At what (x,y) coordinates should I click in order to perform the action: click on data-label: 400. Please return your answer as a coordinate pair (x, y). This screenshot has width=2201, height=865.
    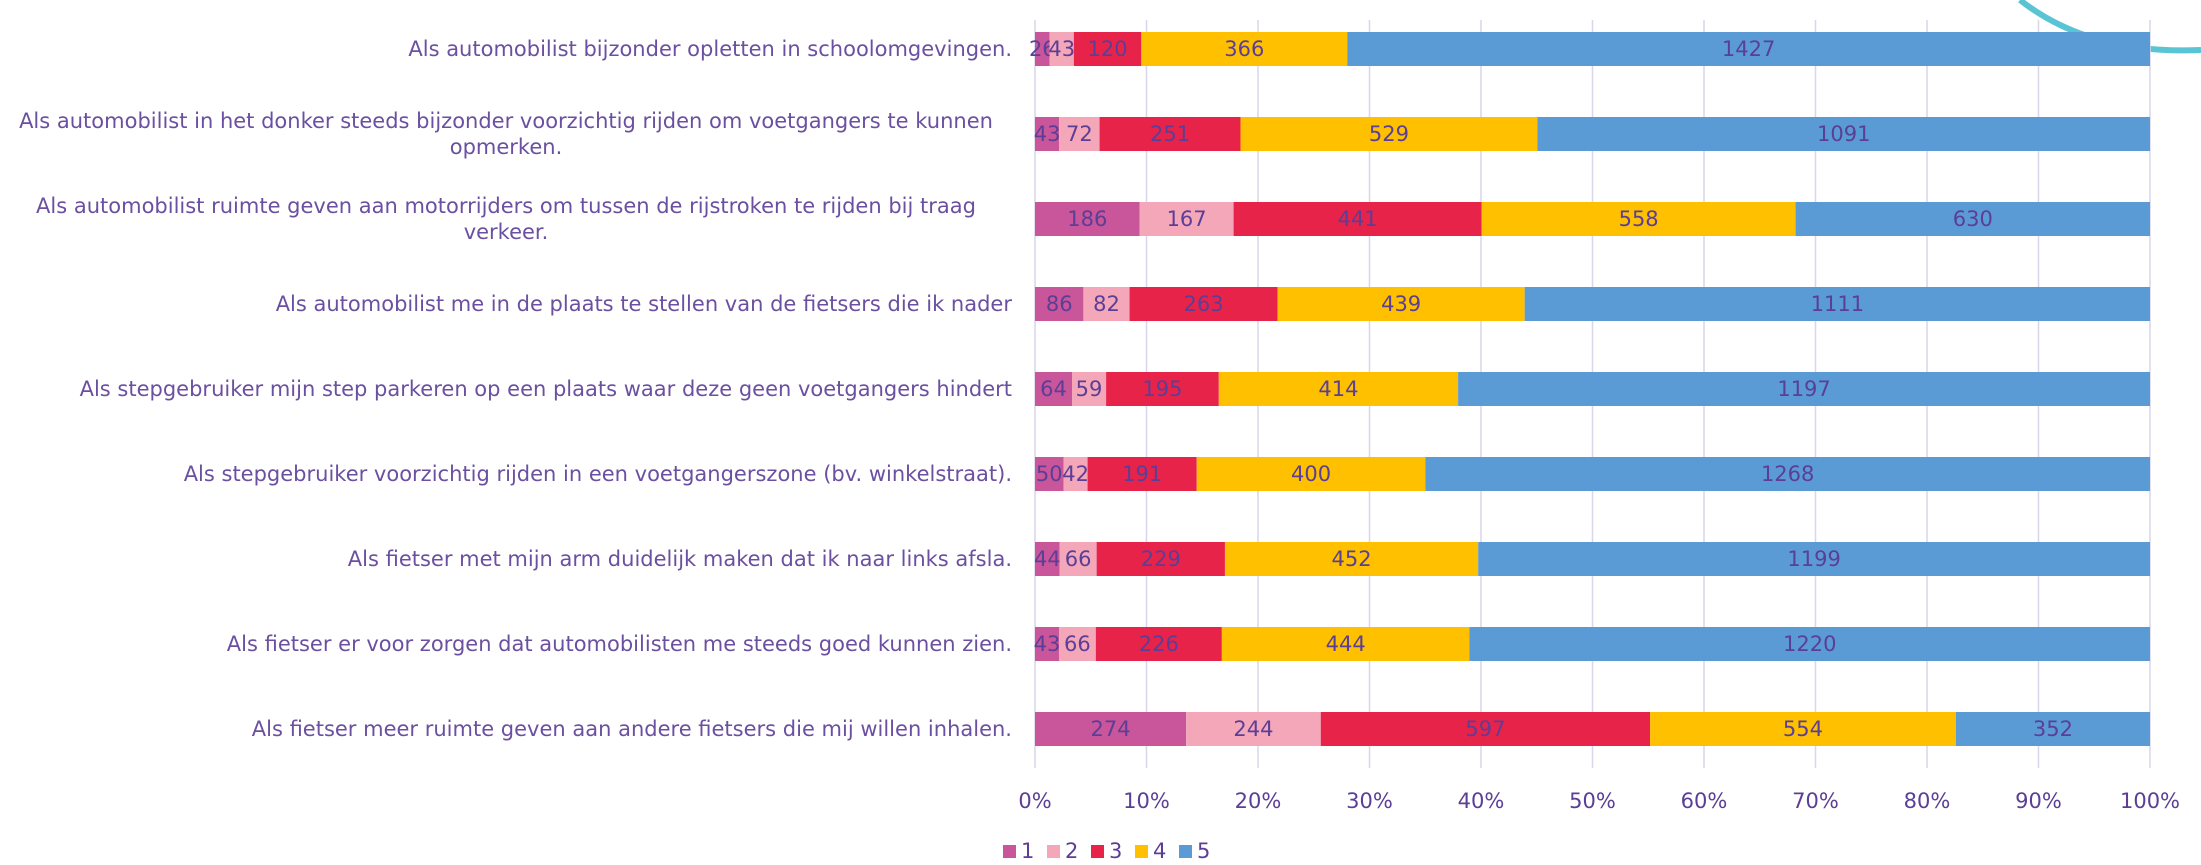
    Looking at the image, I should click on (1311, 474).